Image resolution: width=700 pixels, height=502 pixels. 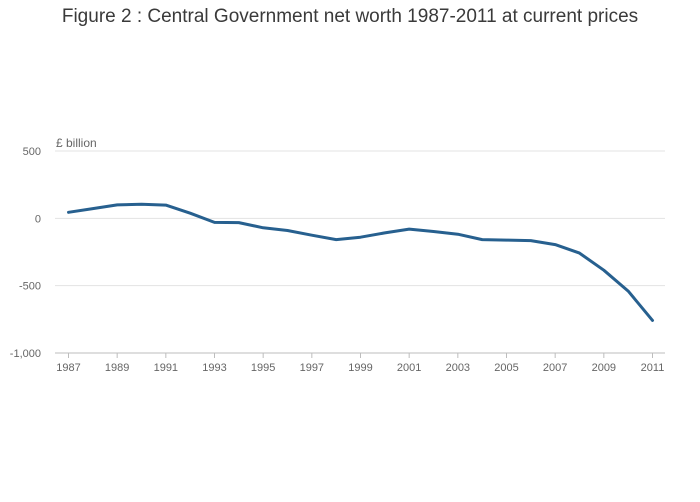 I want to click on x-tick-label: 2001, so click(x=409, y=368).